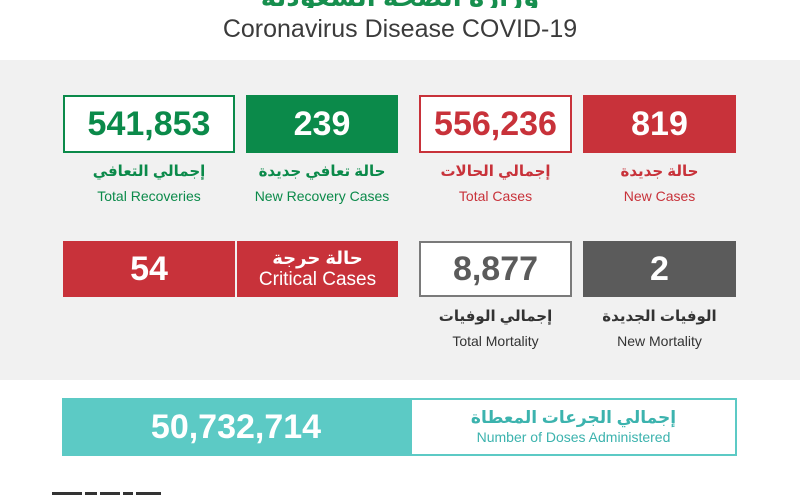  What do you see at coordinates (400, 29) in the screenshot?
I see `page-title: Coronavirus Disease COVID-19` at bounding box center [400, 29].